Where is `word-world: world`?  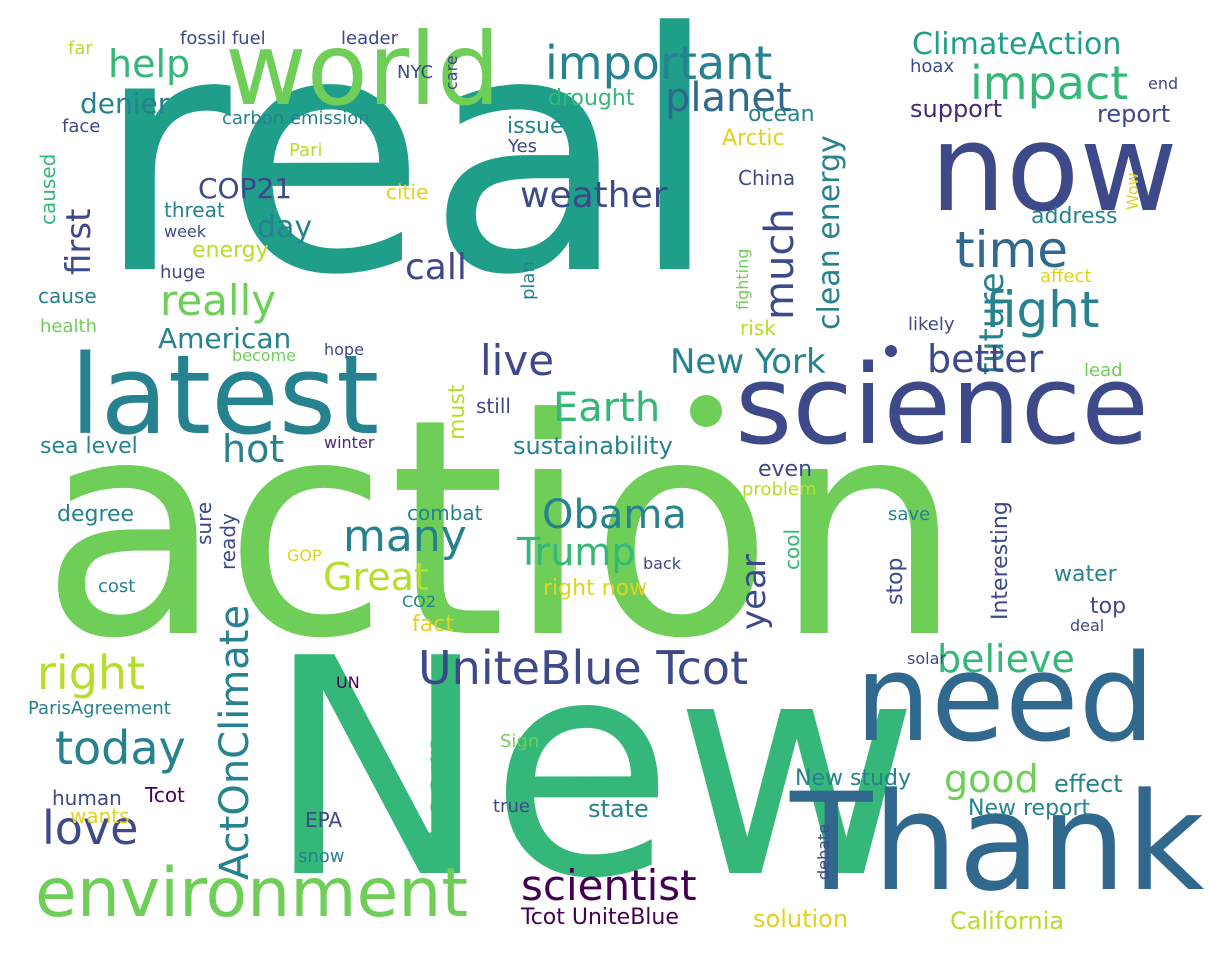 word-world: world is located at coordinates (363, 69).